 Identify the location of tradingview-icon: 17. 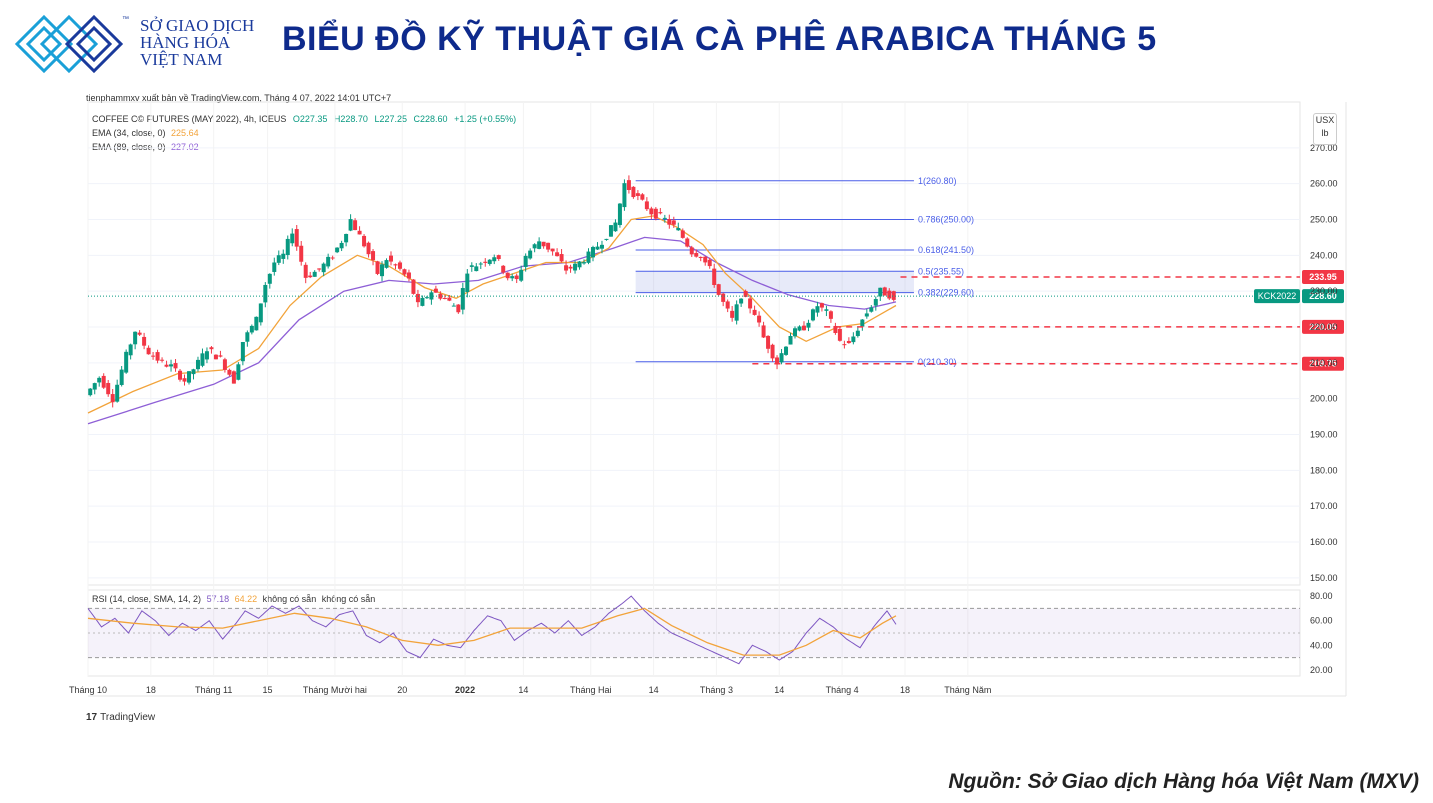
(92, 717).